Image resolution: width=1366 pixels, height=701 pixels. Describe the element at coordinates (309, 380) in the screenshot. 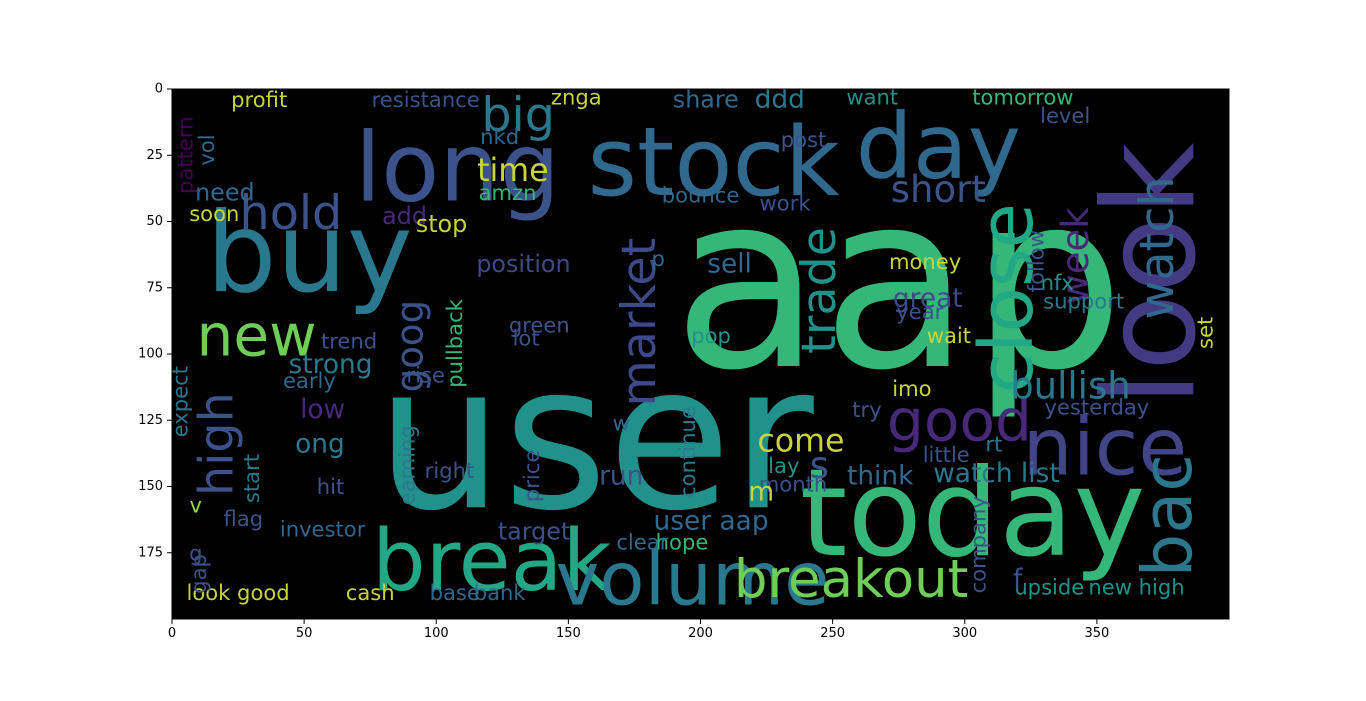

I see `word-early: early` at that location.